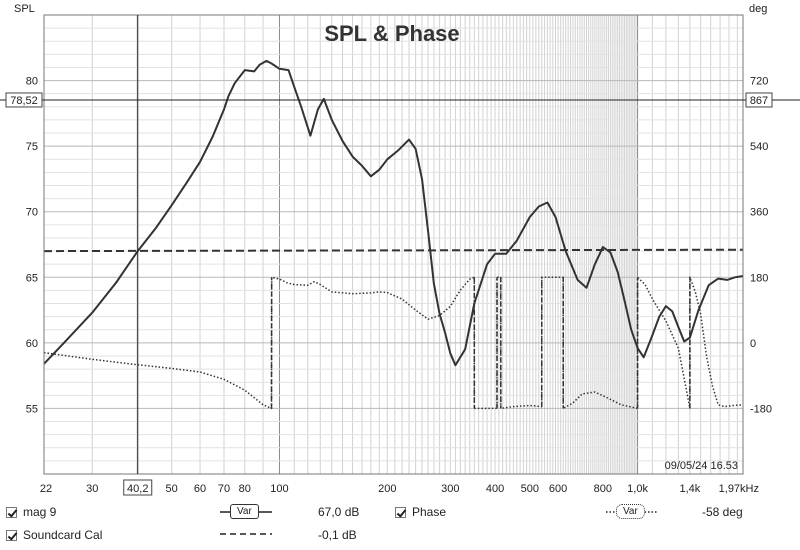 This screenshot has width=800, height=550. What do you see at coordinates (32, 344) in the screenshot?
I see `y-left-tick-label: 60` at bounding box center [32, 344].